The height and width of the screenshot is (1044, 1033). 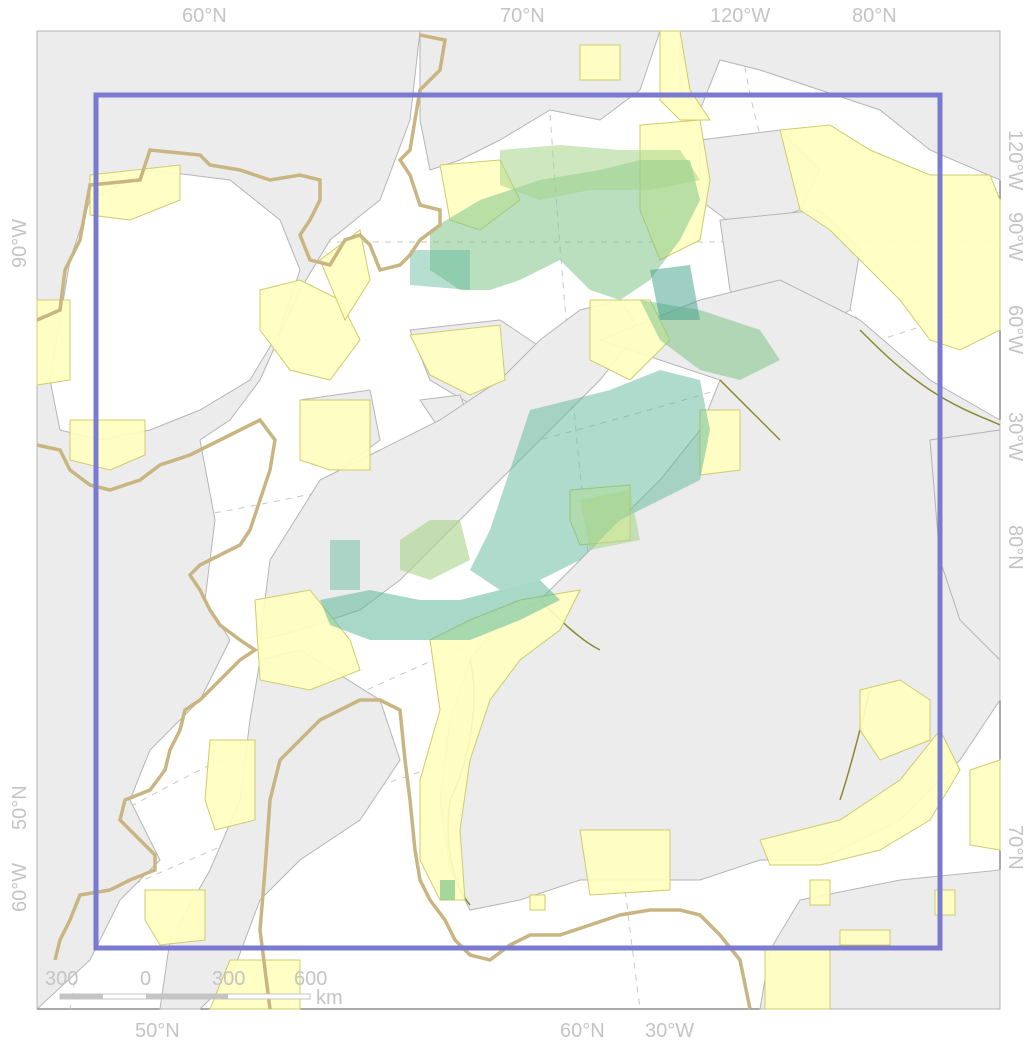 What do you see at coordinates (874, 16) in the screenshot?
I see `grat-label-top-3: 80°N` at bounding box center [874, 16].